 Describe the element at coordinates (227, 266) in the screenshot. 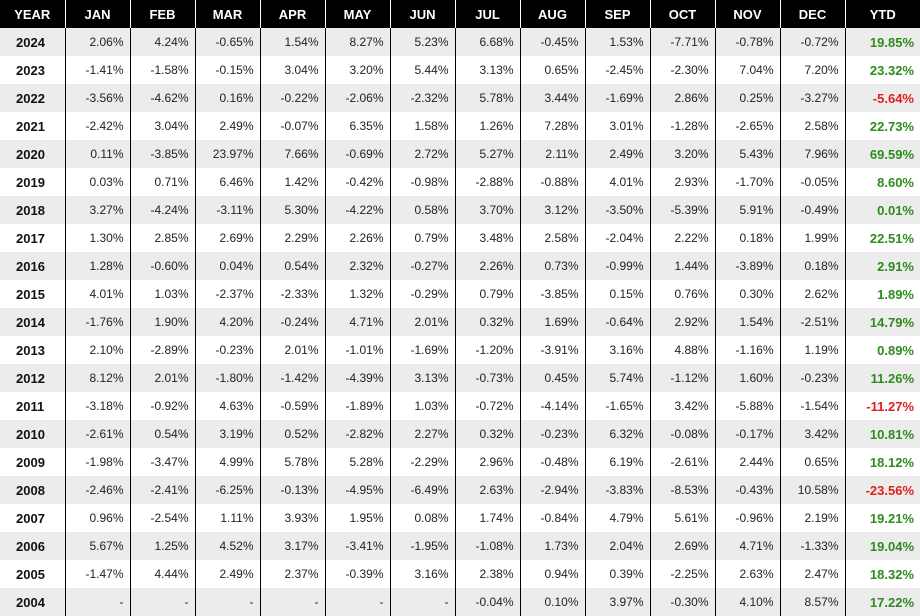

I see `month-return-cell: 0.04%` at that location.